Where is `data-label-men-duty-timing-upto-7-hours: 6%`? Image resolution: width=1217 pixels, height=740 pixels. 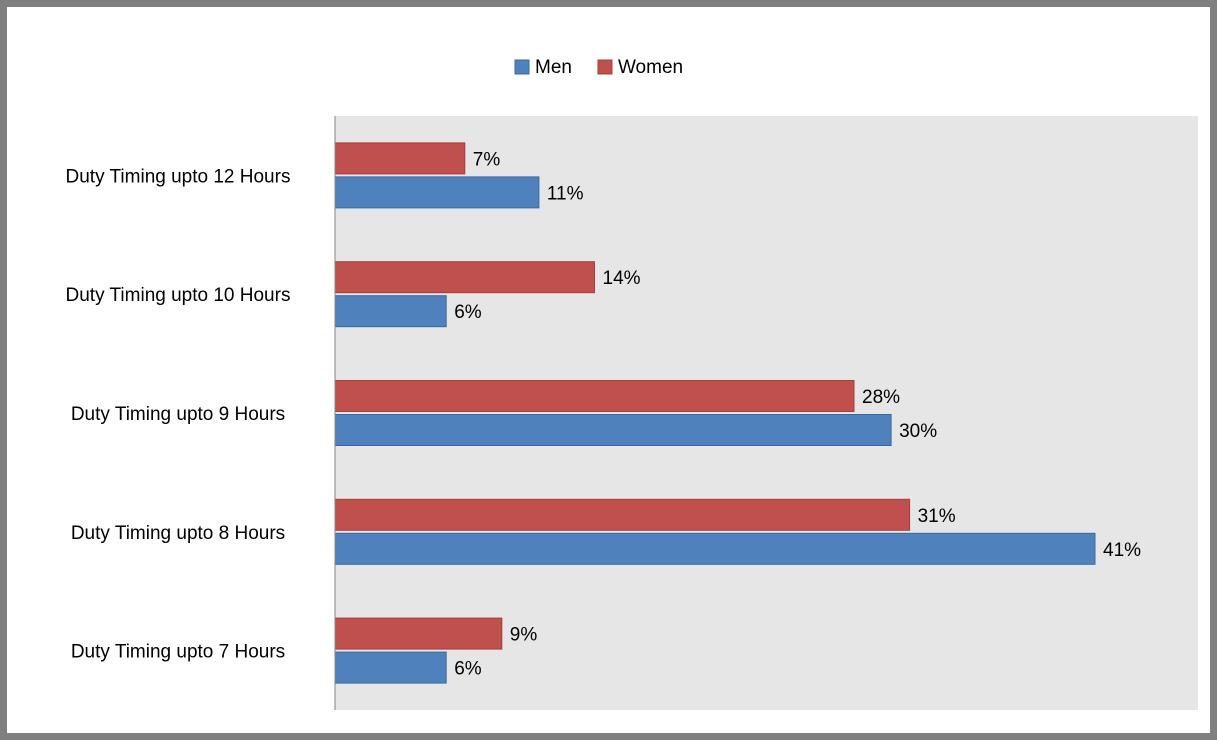 data-label-men-duty-timing-upto-7-hours: 6% is located at coordinates (468, 669).